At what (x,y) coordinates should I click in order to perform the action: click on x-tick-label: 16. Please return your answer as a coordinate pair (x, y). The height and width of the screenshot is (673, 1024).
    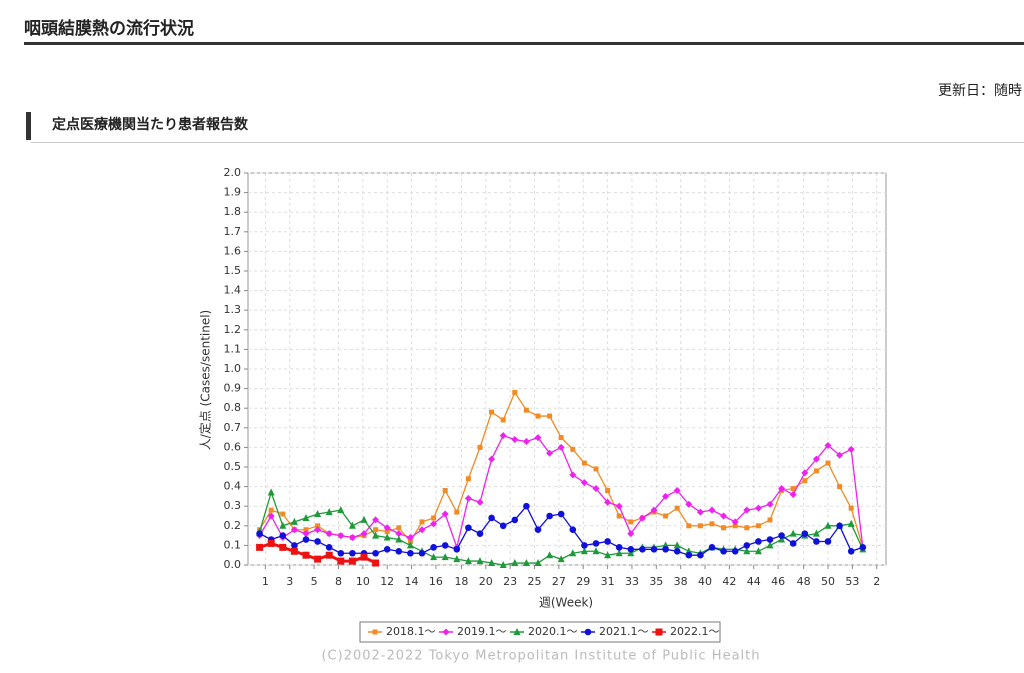
    Looking at the image, I should click on (436, 581).